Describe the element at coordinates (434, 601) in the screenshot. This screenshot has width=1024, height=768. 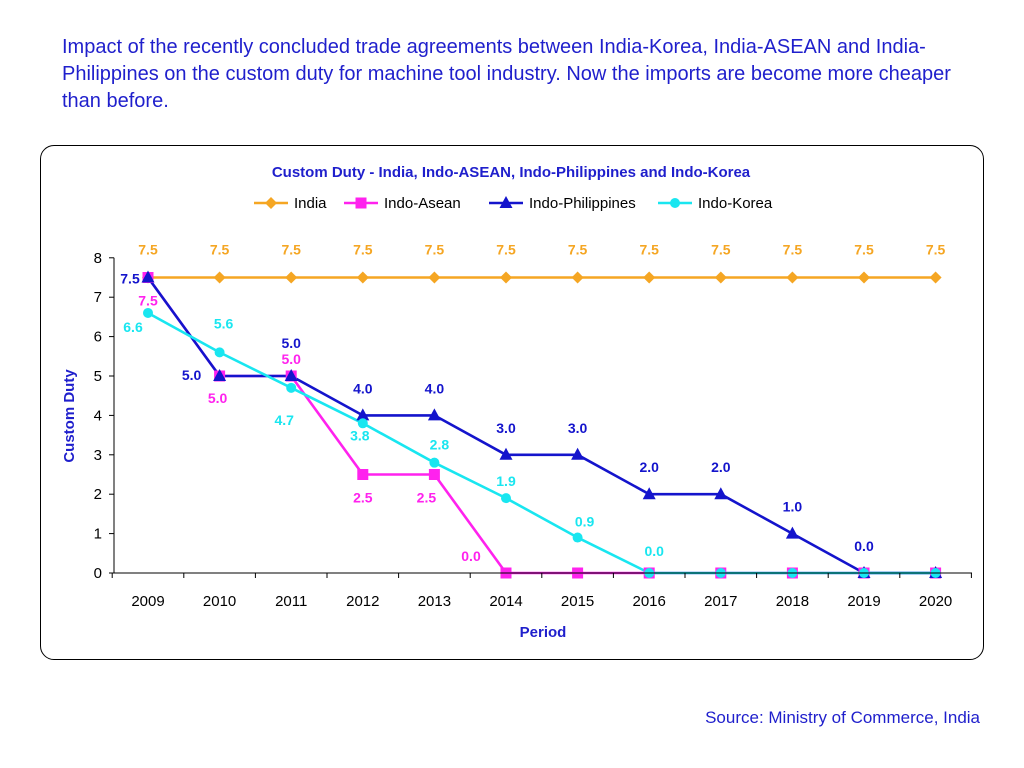
I see `x-tick-label: 2013` at that location.